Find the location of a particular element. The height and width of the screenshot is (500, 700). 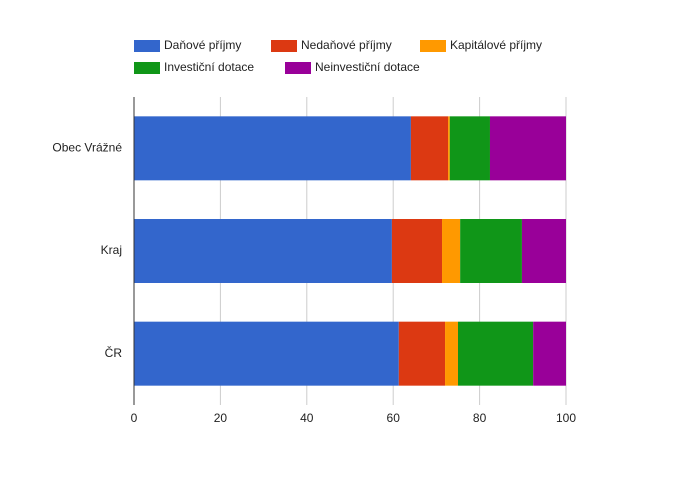

y-tick-label: Kraj is located at coordinates (111, 250).